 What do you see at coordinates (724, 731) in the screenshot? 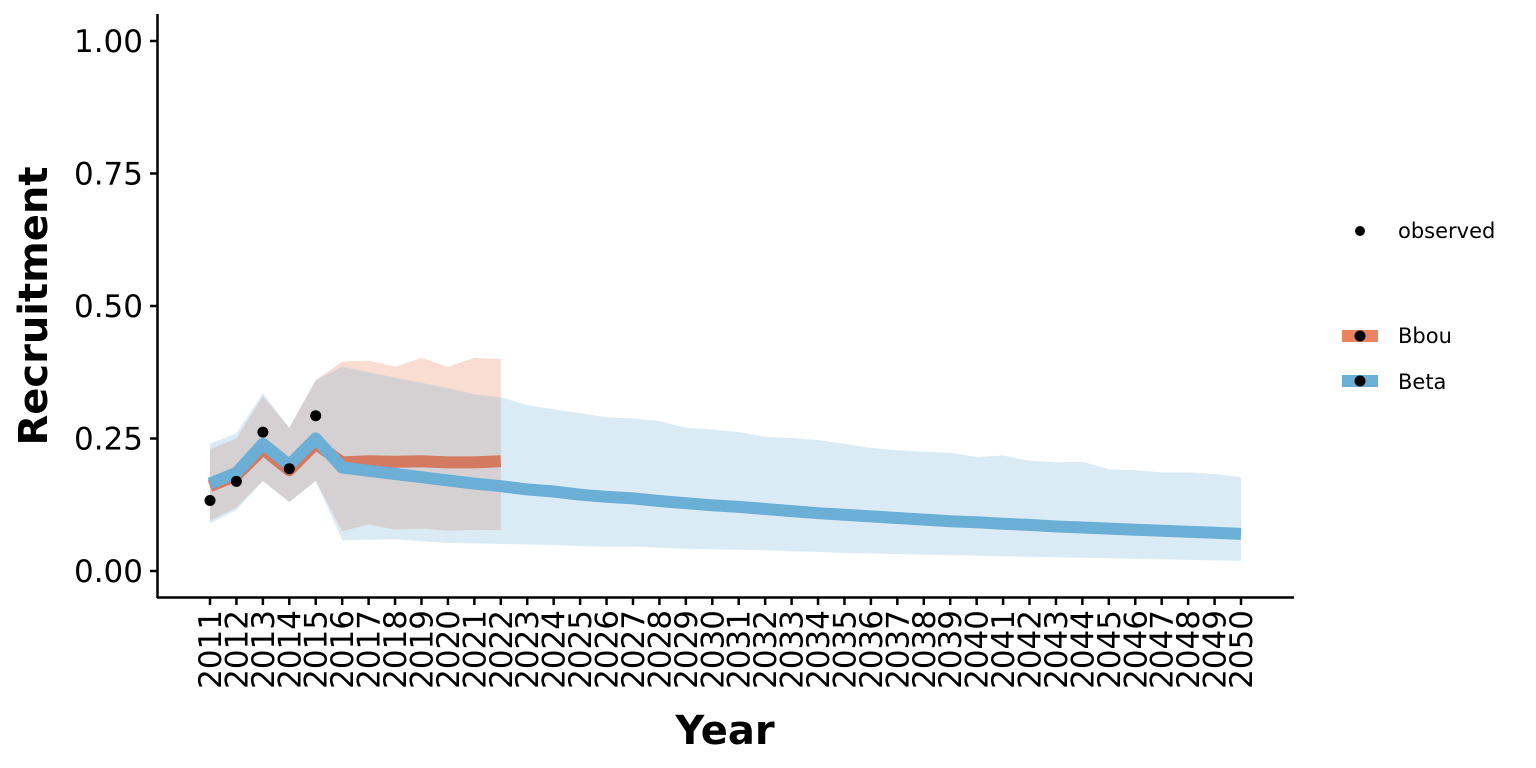
I see `x-axis-title: Year` at bounding box center [724, 731].